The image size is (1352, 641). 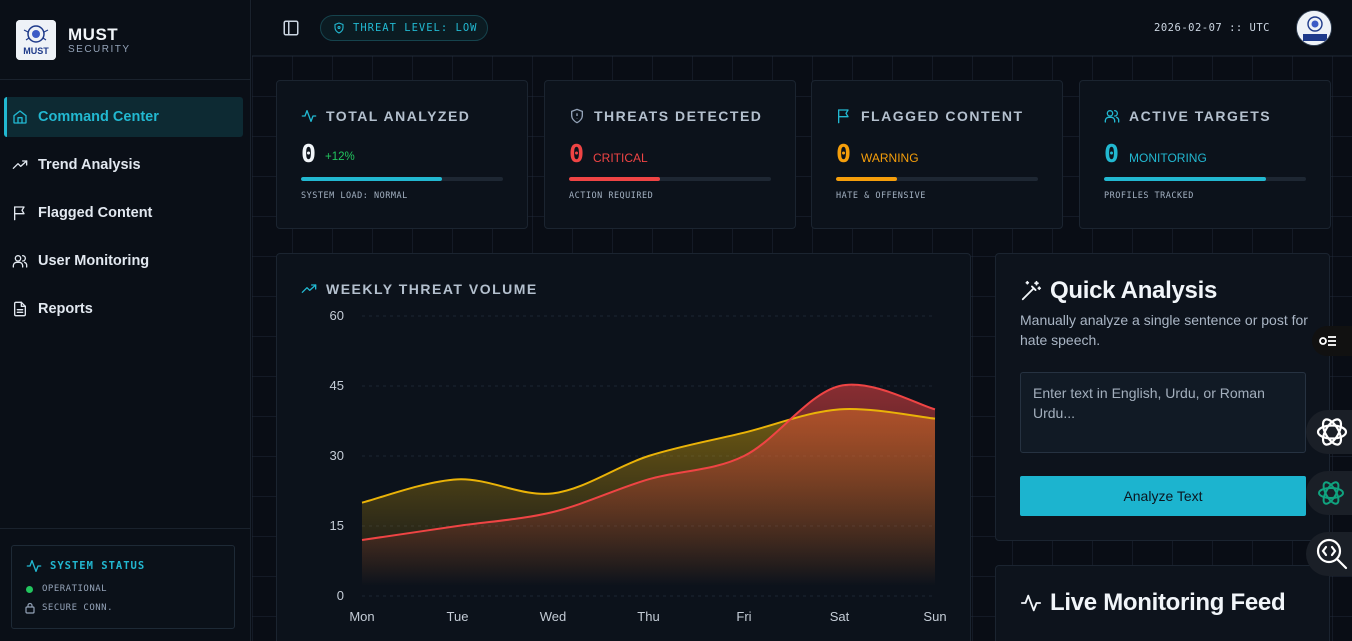 I want to click on y-tick-label: 60, so click(x=337, y=315).